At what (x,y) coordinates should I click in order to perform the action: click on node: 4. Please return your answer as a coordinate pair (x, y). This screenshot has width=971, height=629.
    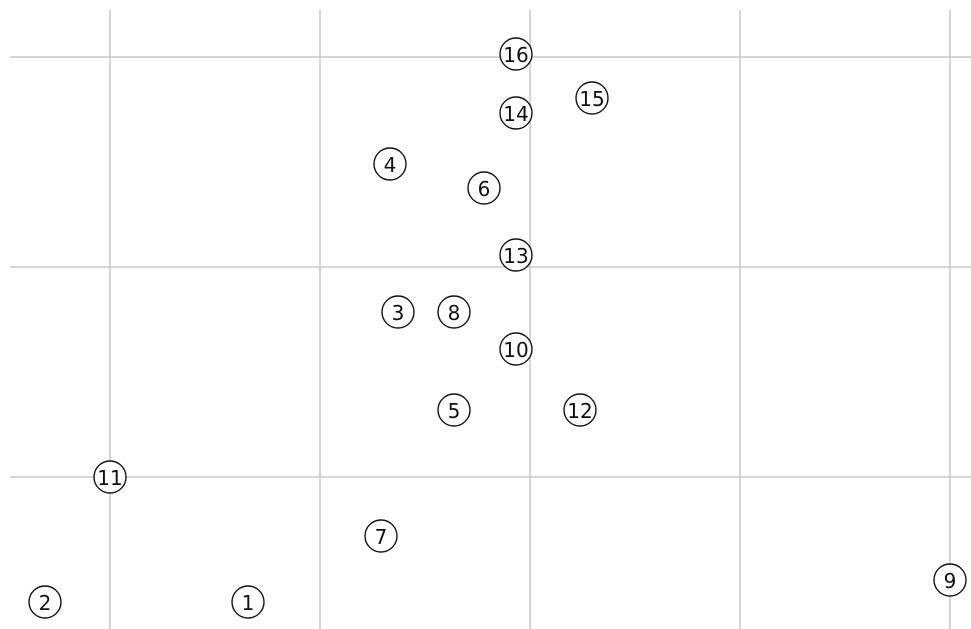
    Looking at the image, I should click on (390, 164).